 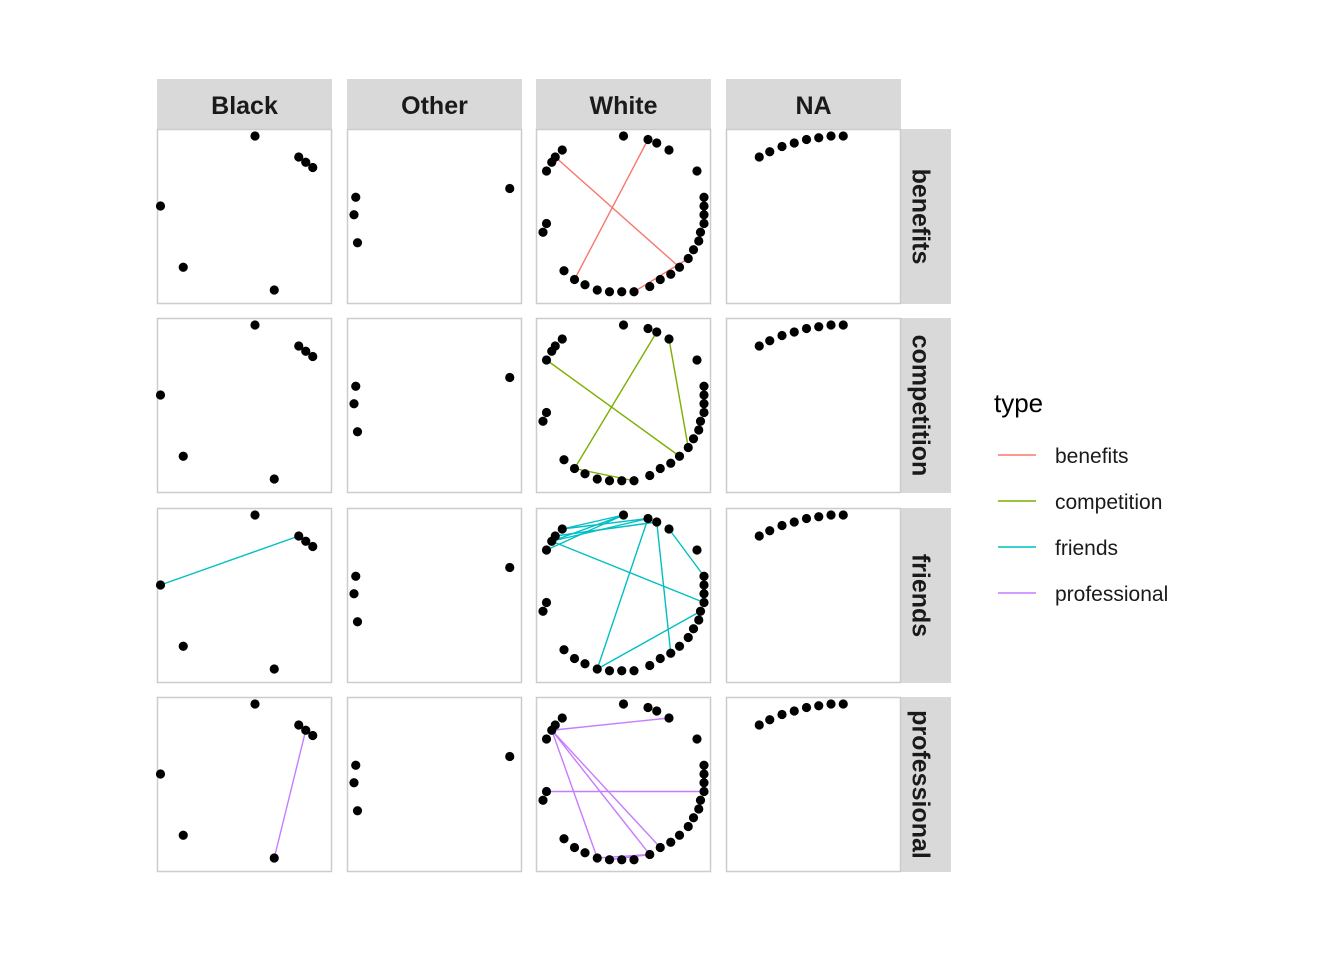 What do you see at coordinates (617, 212) in the screenshot?
I see `edge-benefits` at bounding box center [617, 212].